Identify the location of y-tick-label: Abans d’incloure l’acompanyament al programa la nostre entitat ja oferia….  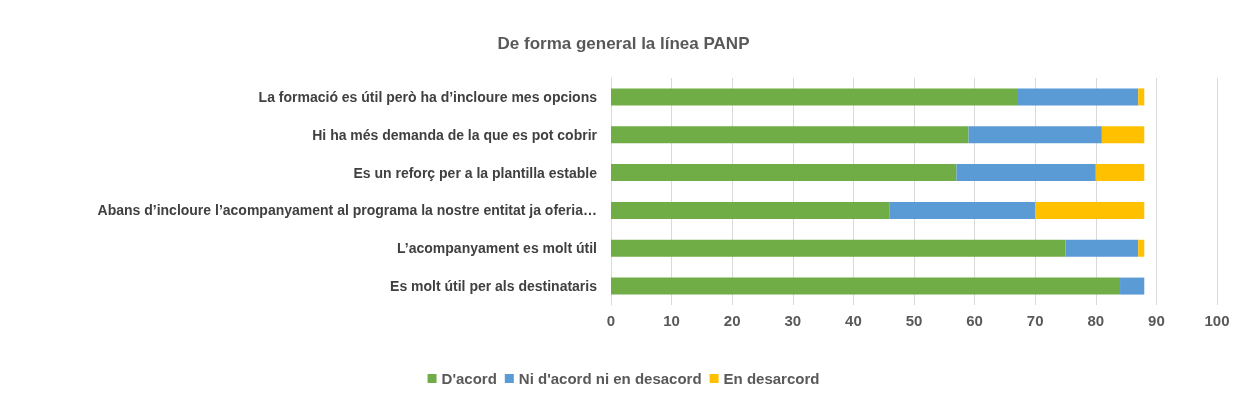
(347, 210).